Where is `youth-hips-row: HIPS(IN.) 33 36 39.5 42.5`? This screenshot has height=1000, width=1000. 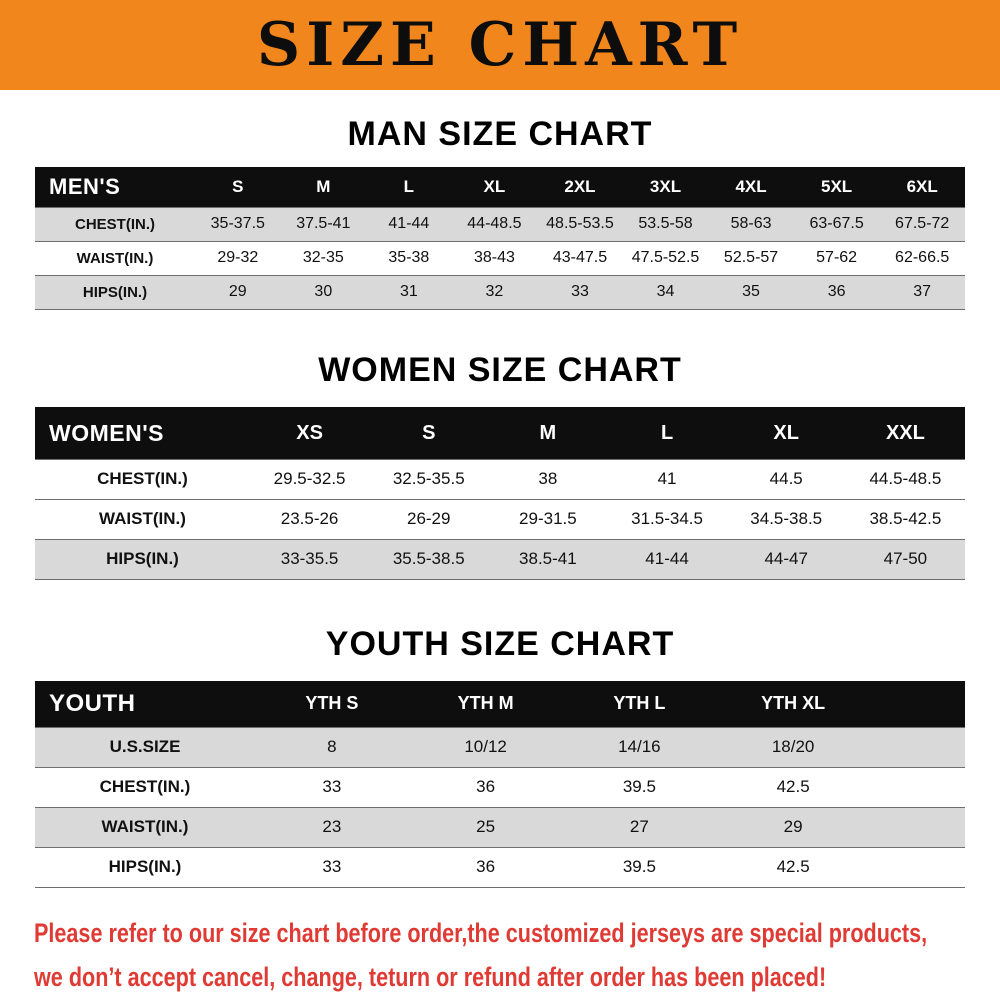
youth-hips-row: HIPS(IN.) 33 36 39.5 42.5 is located at coordinates (500, 867).